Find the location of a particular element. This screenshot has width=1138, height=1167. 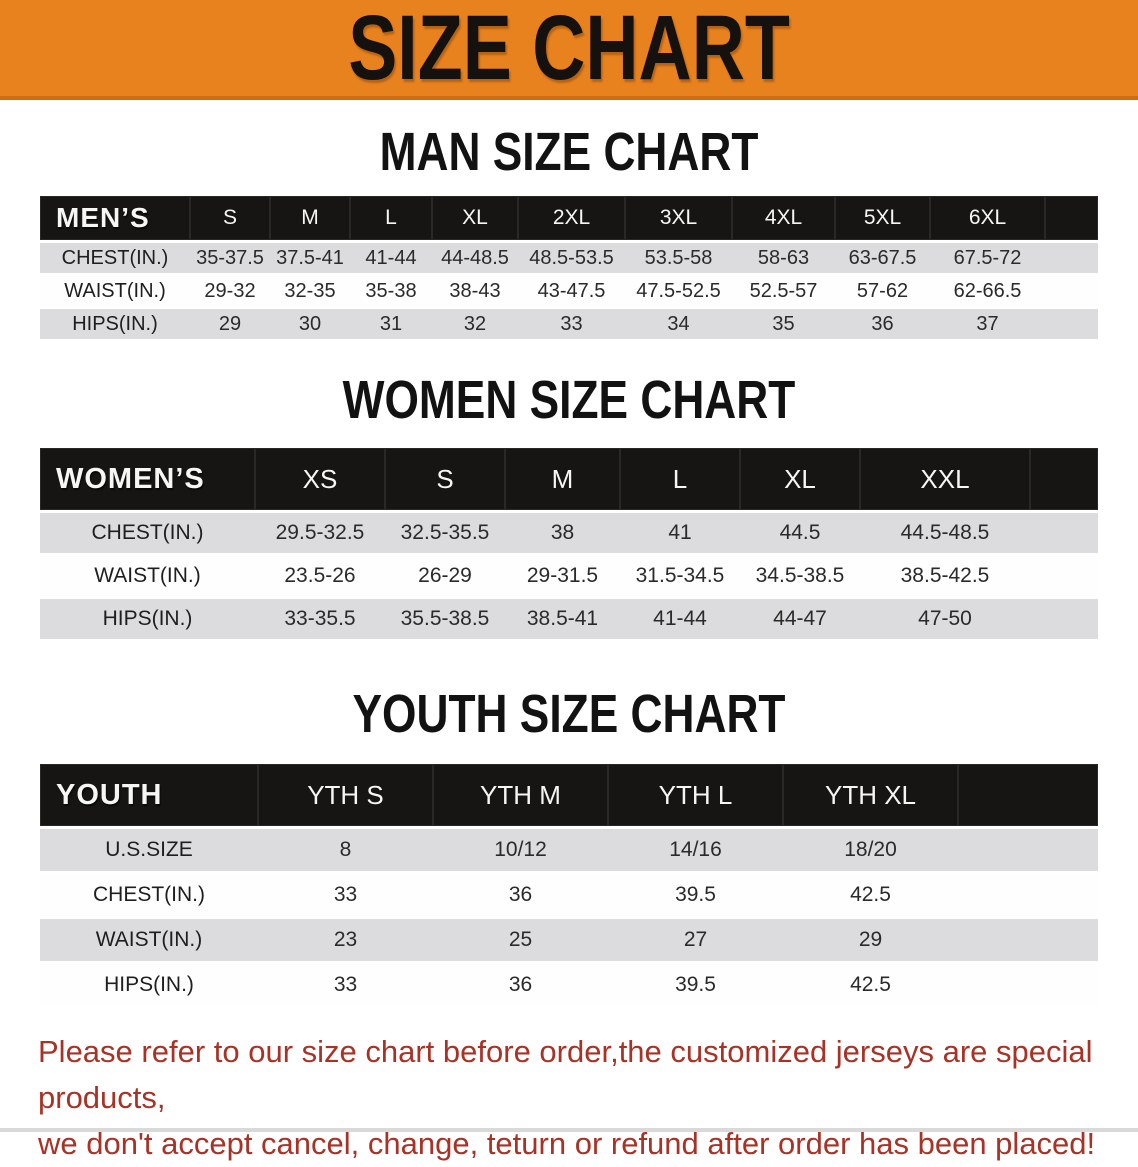

size-value: 41 is located at coordinates (680, 533).